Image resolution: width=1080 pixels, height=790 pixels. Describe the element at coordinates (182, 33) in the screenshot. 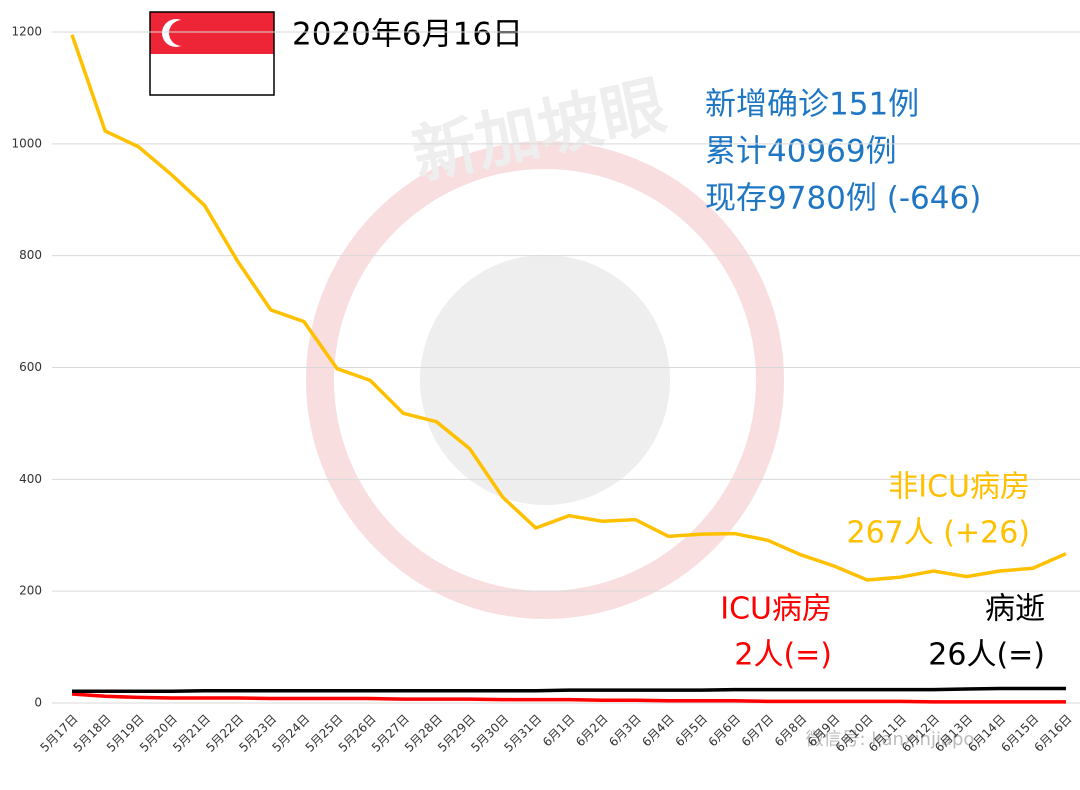

I see `flag-moon-cut` at that location.